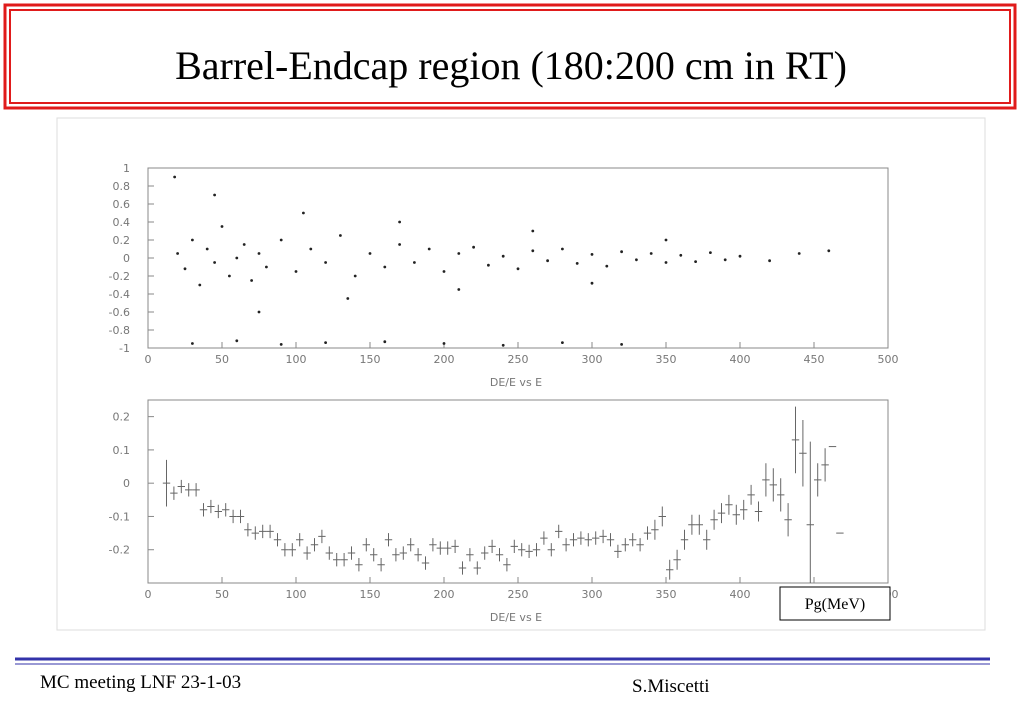 This screenshot has width=1023, height=708. I want to click on x-tick-label: 300, so click(592, 359).